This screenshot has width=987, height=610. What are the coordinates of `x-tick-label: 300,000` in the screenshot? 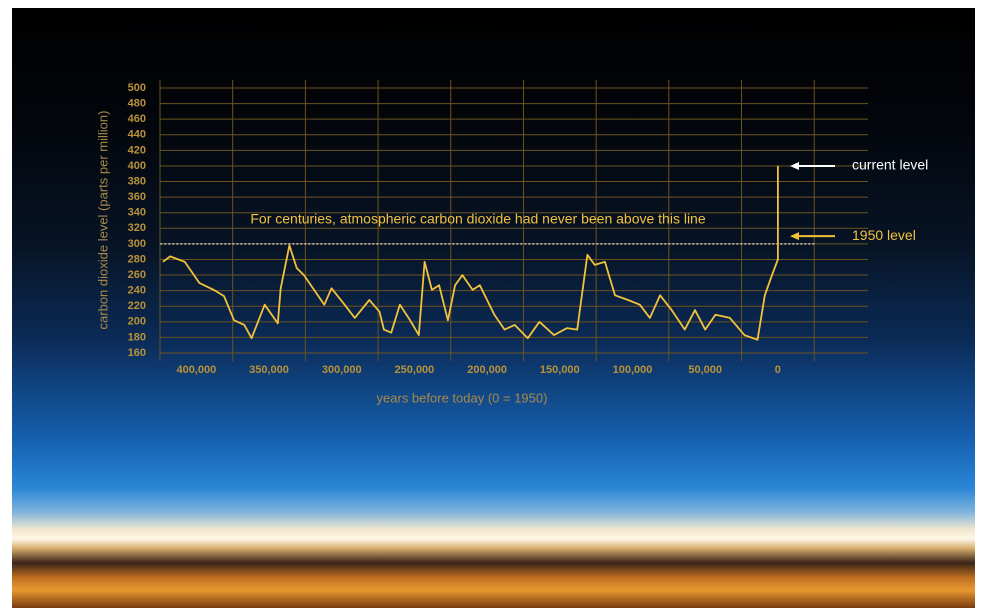 It's located at (342, 370).